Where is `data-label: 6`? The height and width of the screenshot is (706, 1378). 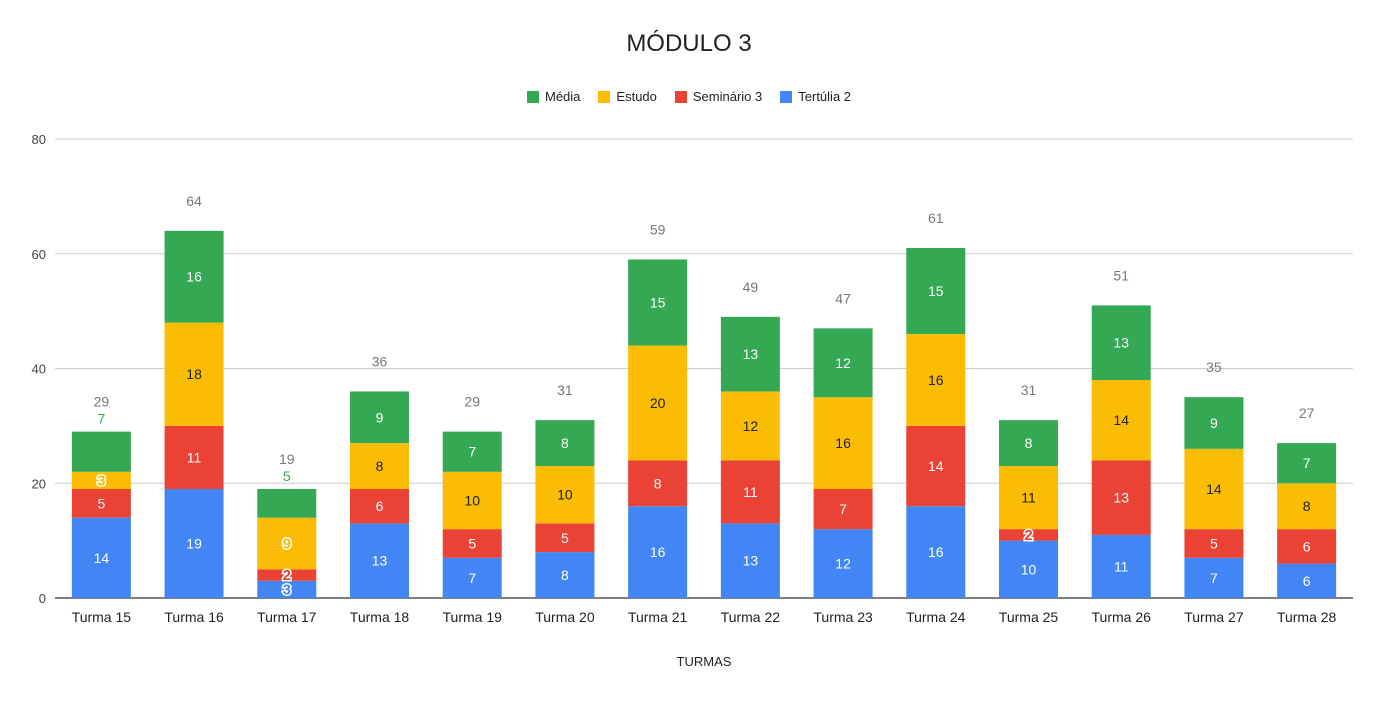
data-label: 6 is located at coordinates (380, 506).